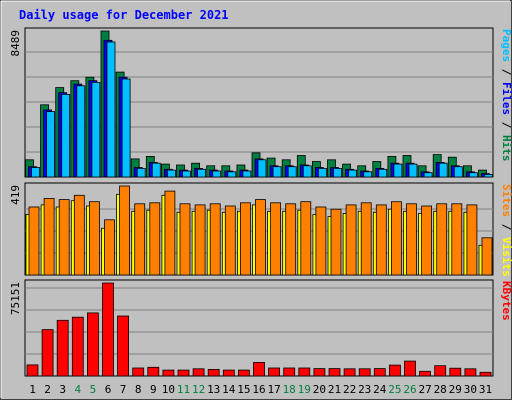 Image resolution: width=512 pixels, height=405 pixels. Describe the element at coordinates (93, 389) in the screenshot. I see `x-tick-label: 5` at that location.